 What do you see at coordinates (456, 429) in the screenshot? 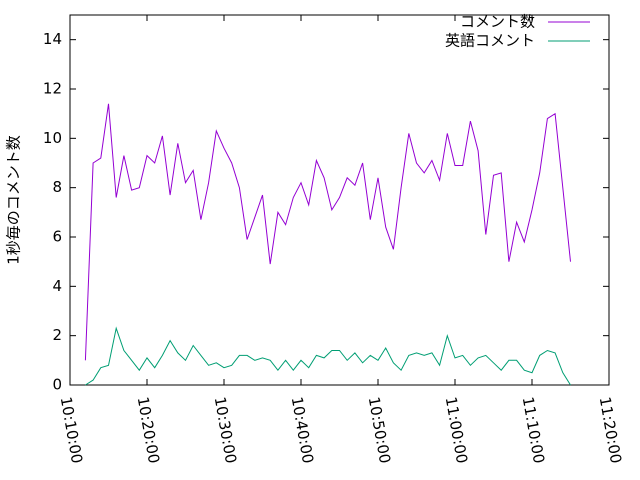
I see `x-tick-label: 11:00:00` at bounding box center [456, 429].